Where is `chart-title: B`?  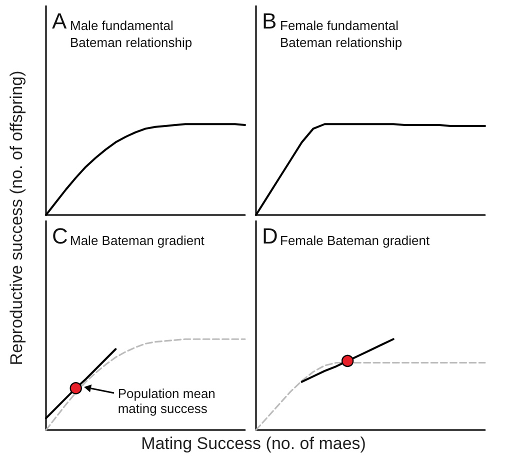
chart-title: B is located at coordinates (269, 21).